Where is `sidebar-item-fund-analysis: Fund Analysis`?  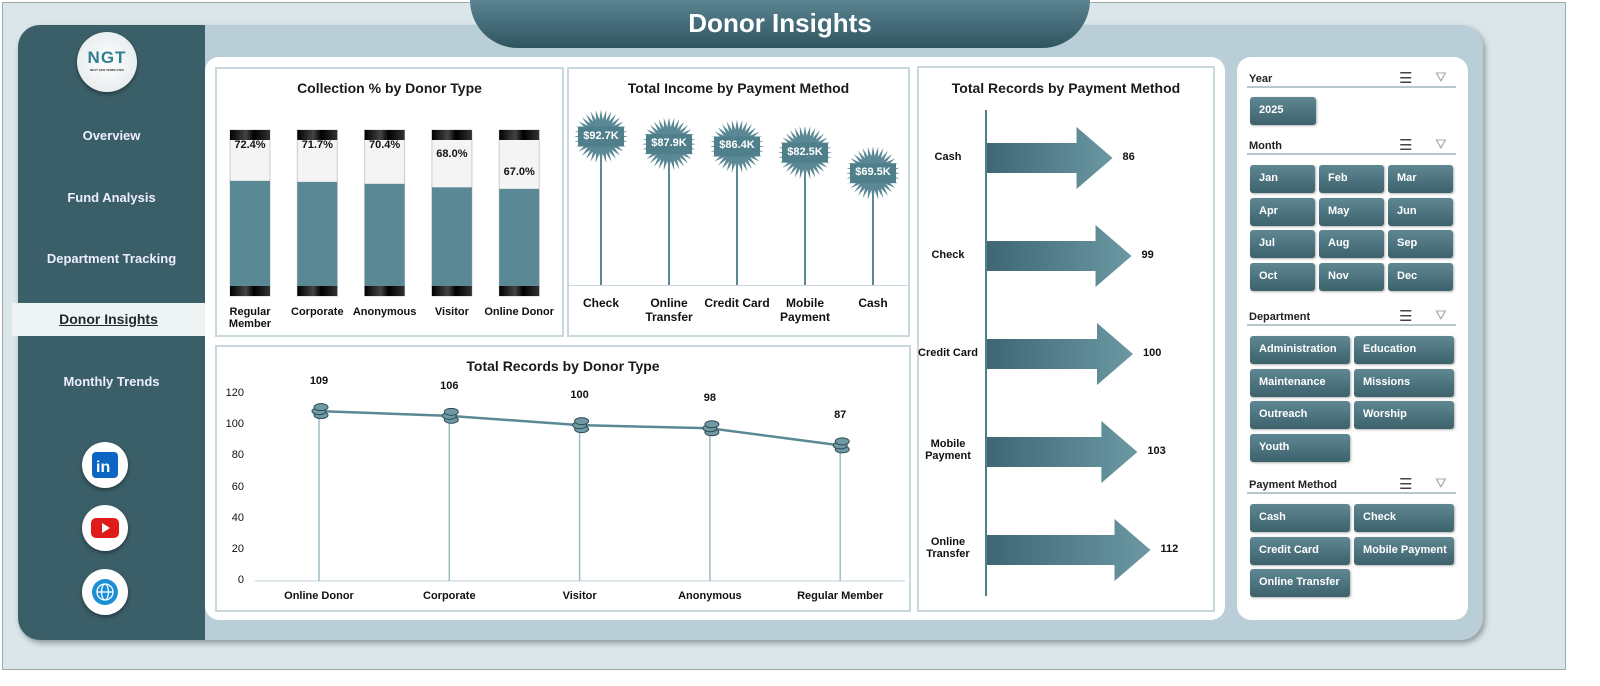
sidebar-item-fund-analysis: Fund Analysis is located at coordinates (111, 197).